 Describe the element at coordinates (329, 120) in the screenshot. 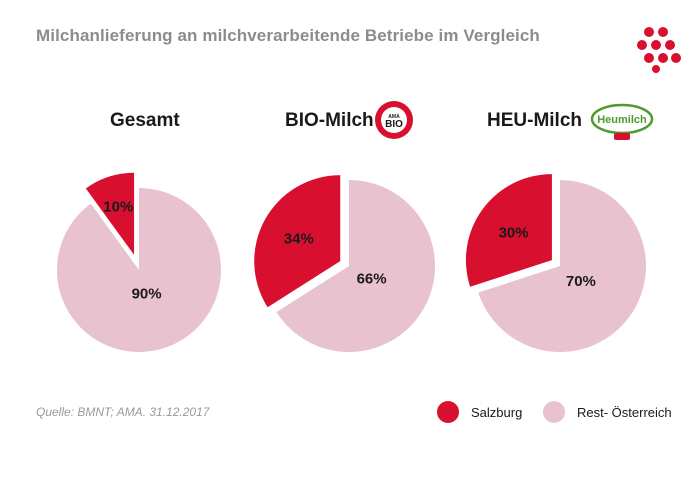

I see `chart-title-bio: BIO-Milch` at that location.